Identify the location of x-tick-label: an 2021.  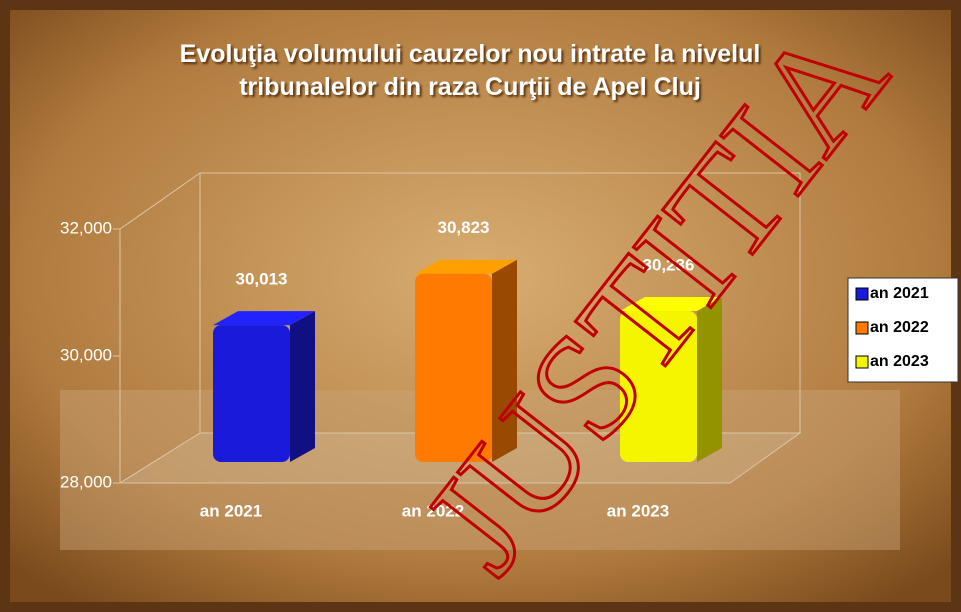
(231, 510).